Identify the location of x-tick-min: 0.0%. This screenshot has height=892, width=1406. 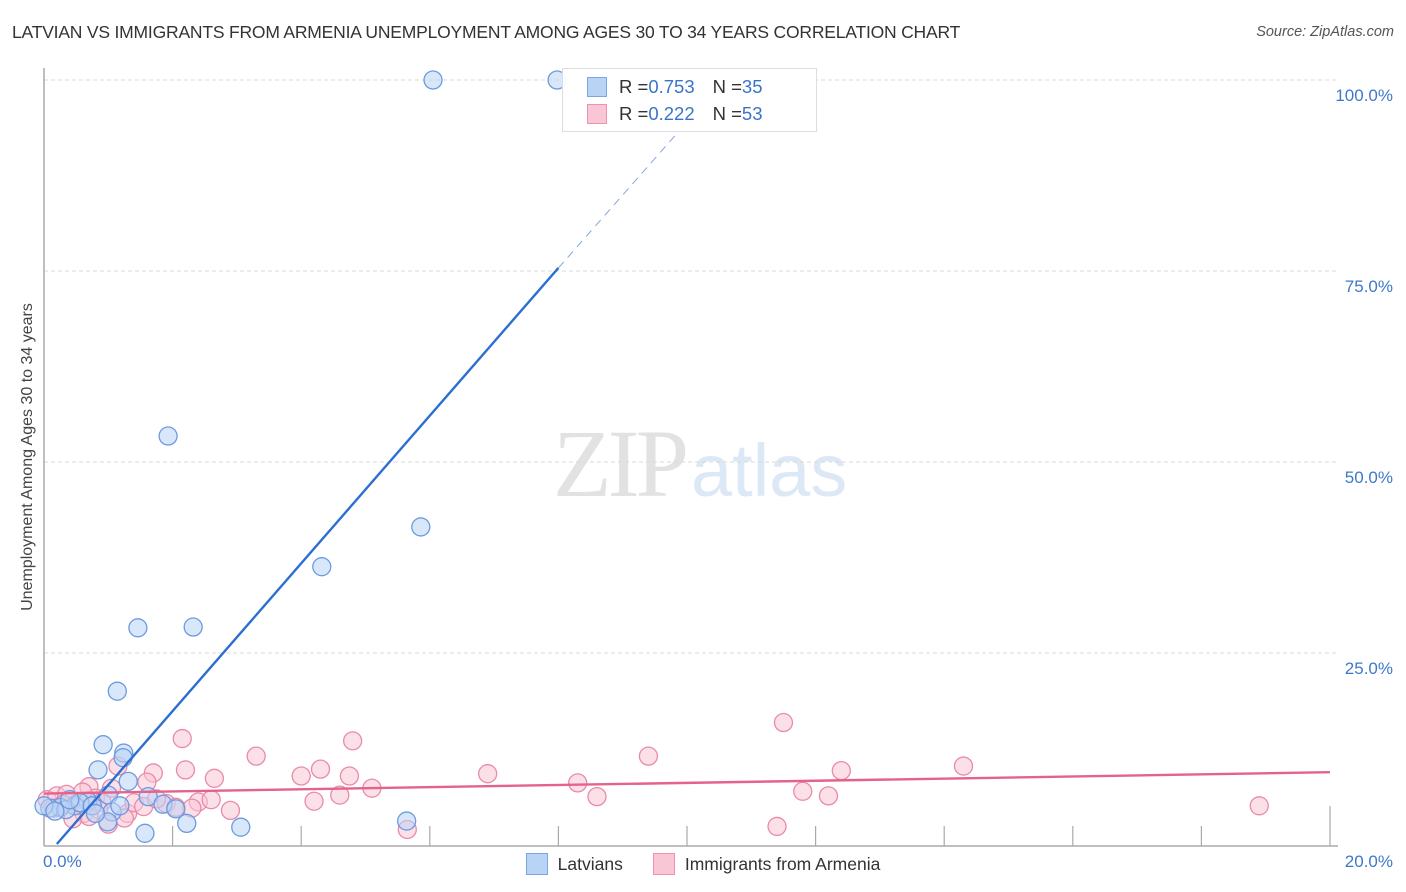
(62, 861).